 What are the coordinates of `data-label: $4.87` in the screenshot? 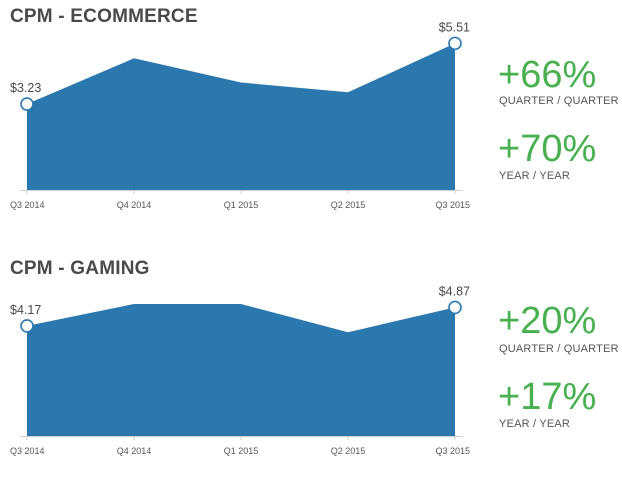 It's located at (454, 291).